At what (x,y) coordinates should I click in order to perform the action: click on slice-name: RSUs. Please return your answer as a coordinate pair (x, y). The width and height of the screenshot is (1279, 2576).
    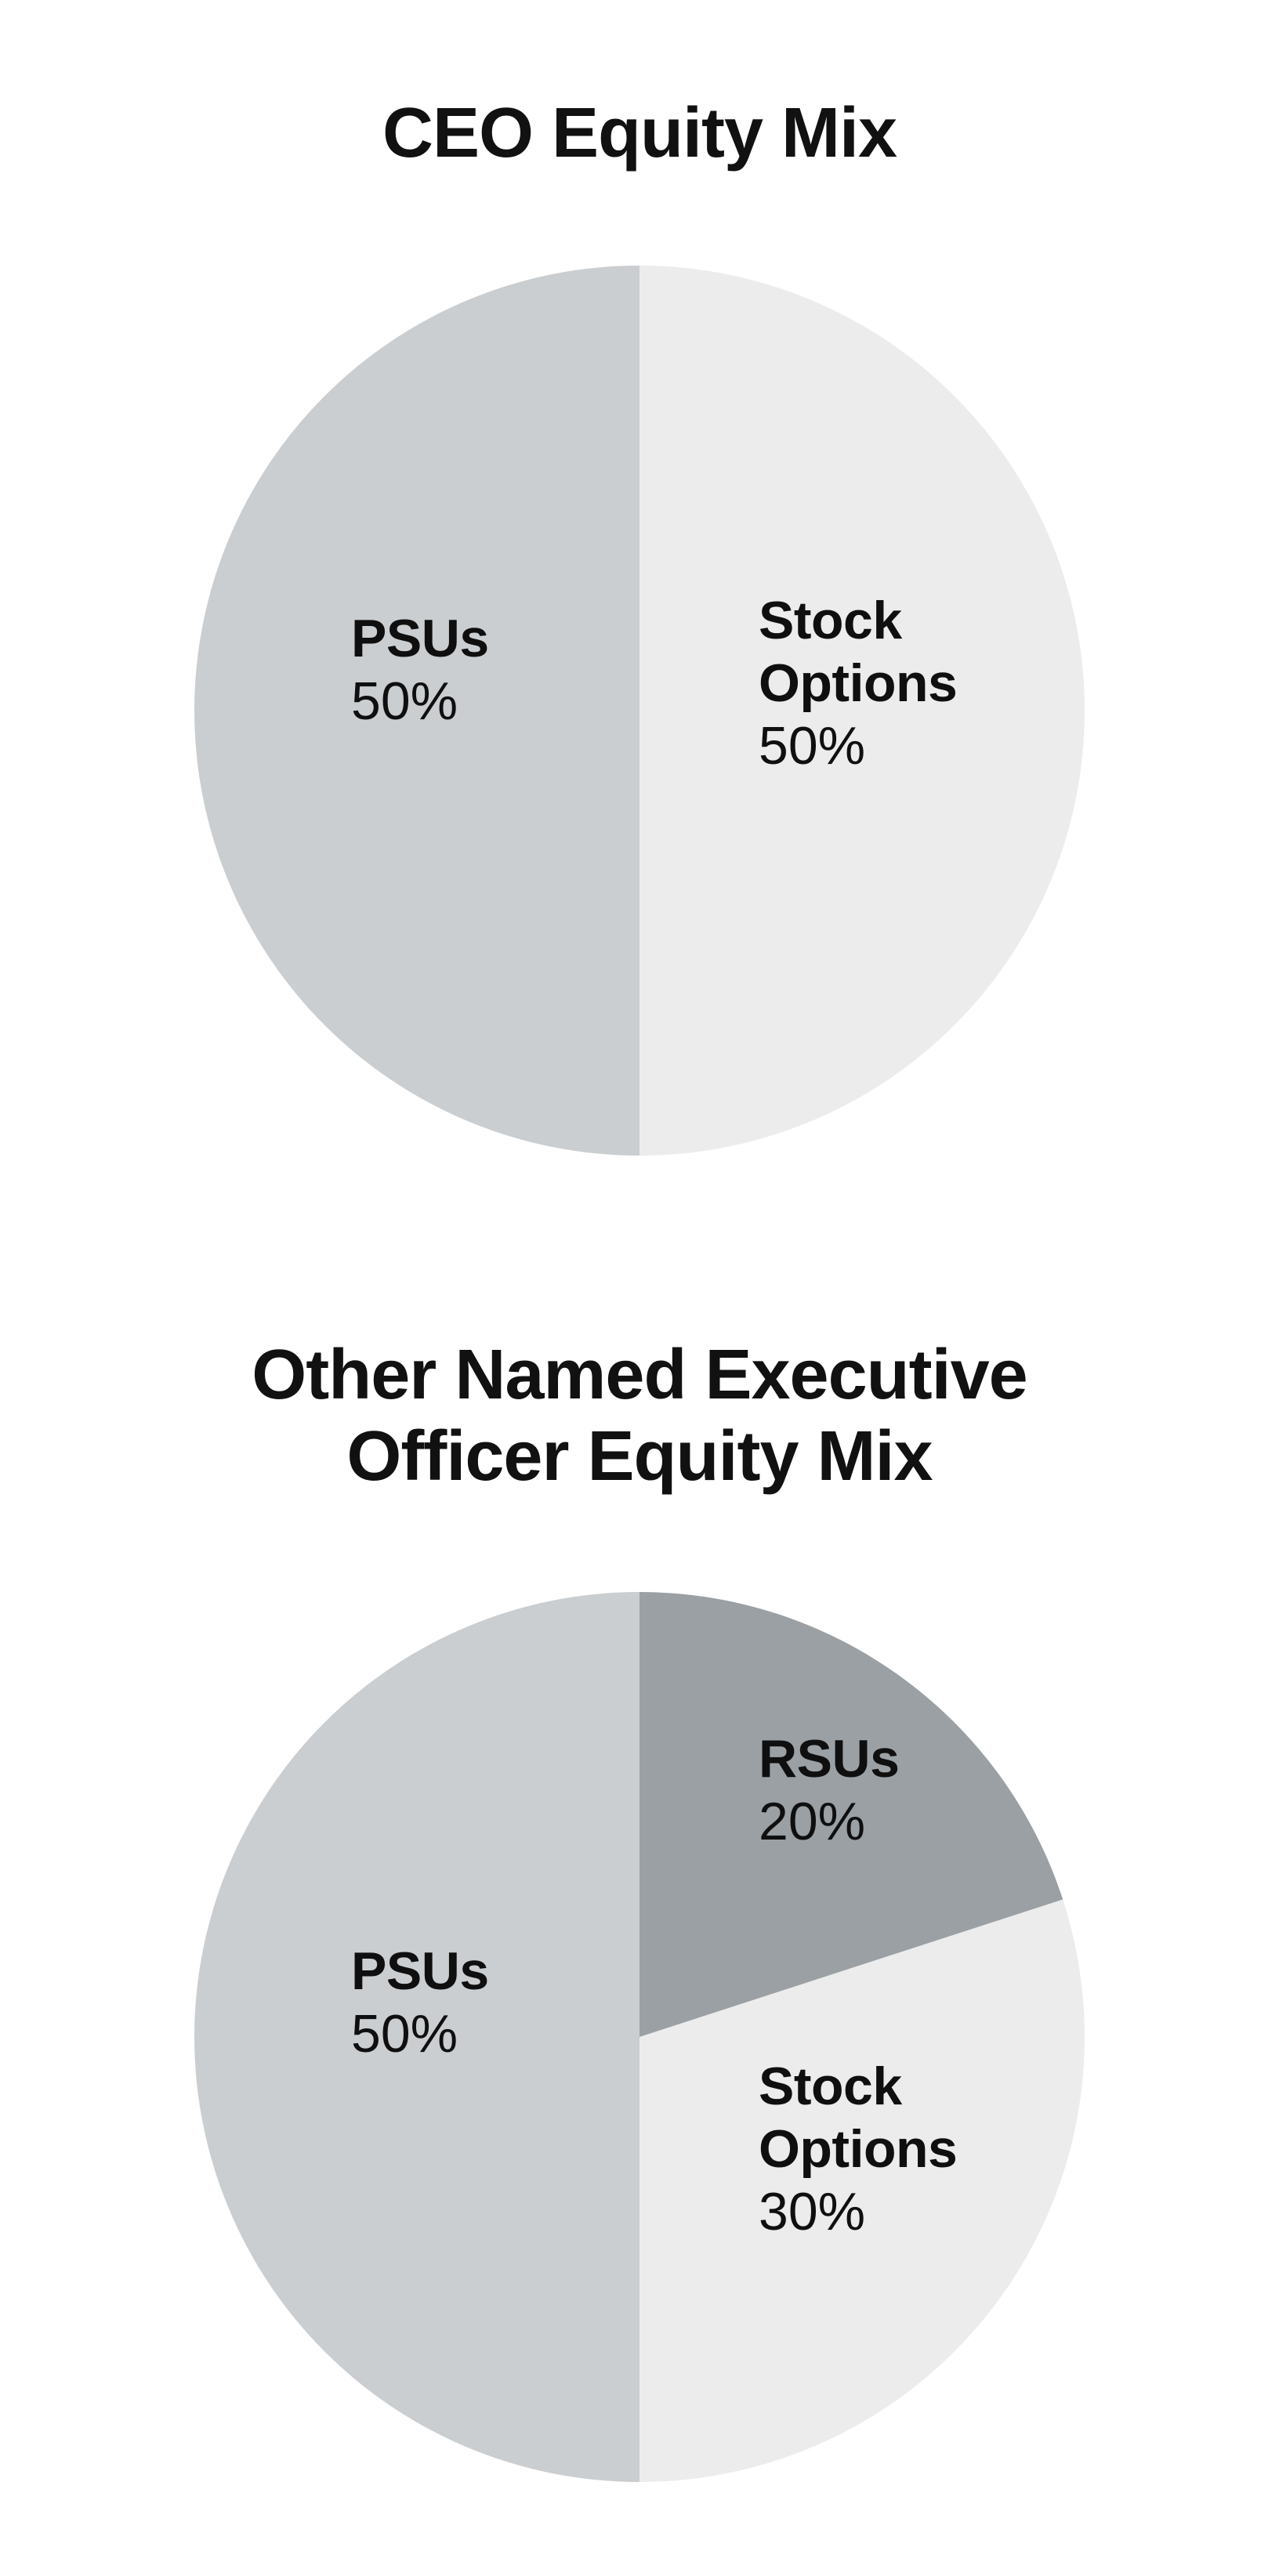
    Looking at the image, I should click on (829, 1759).